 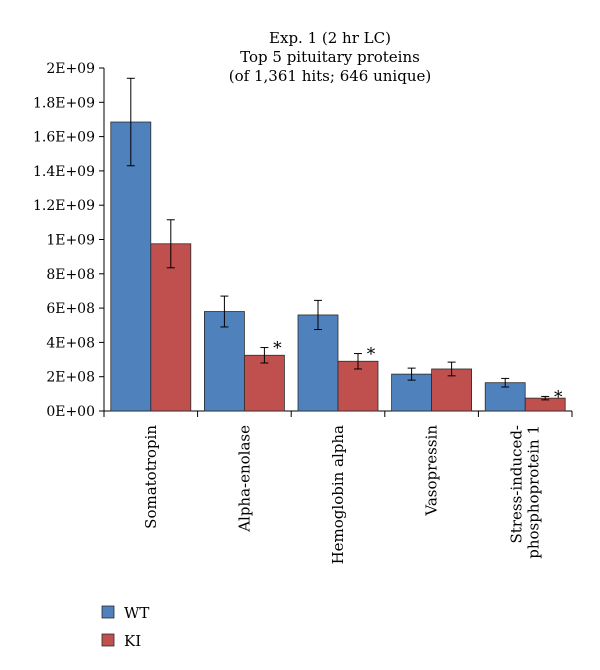 I want to click on chart-title-line: Top 5 pituitary proteins, so click(x=330, y=57).